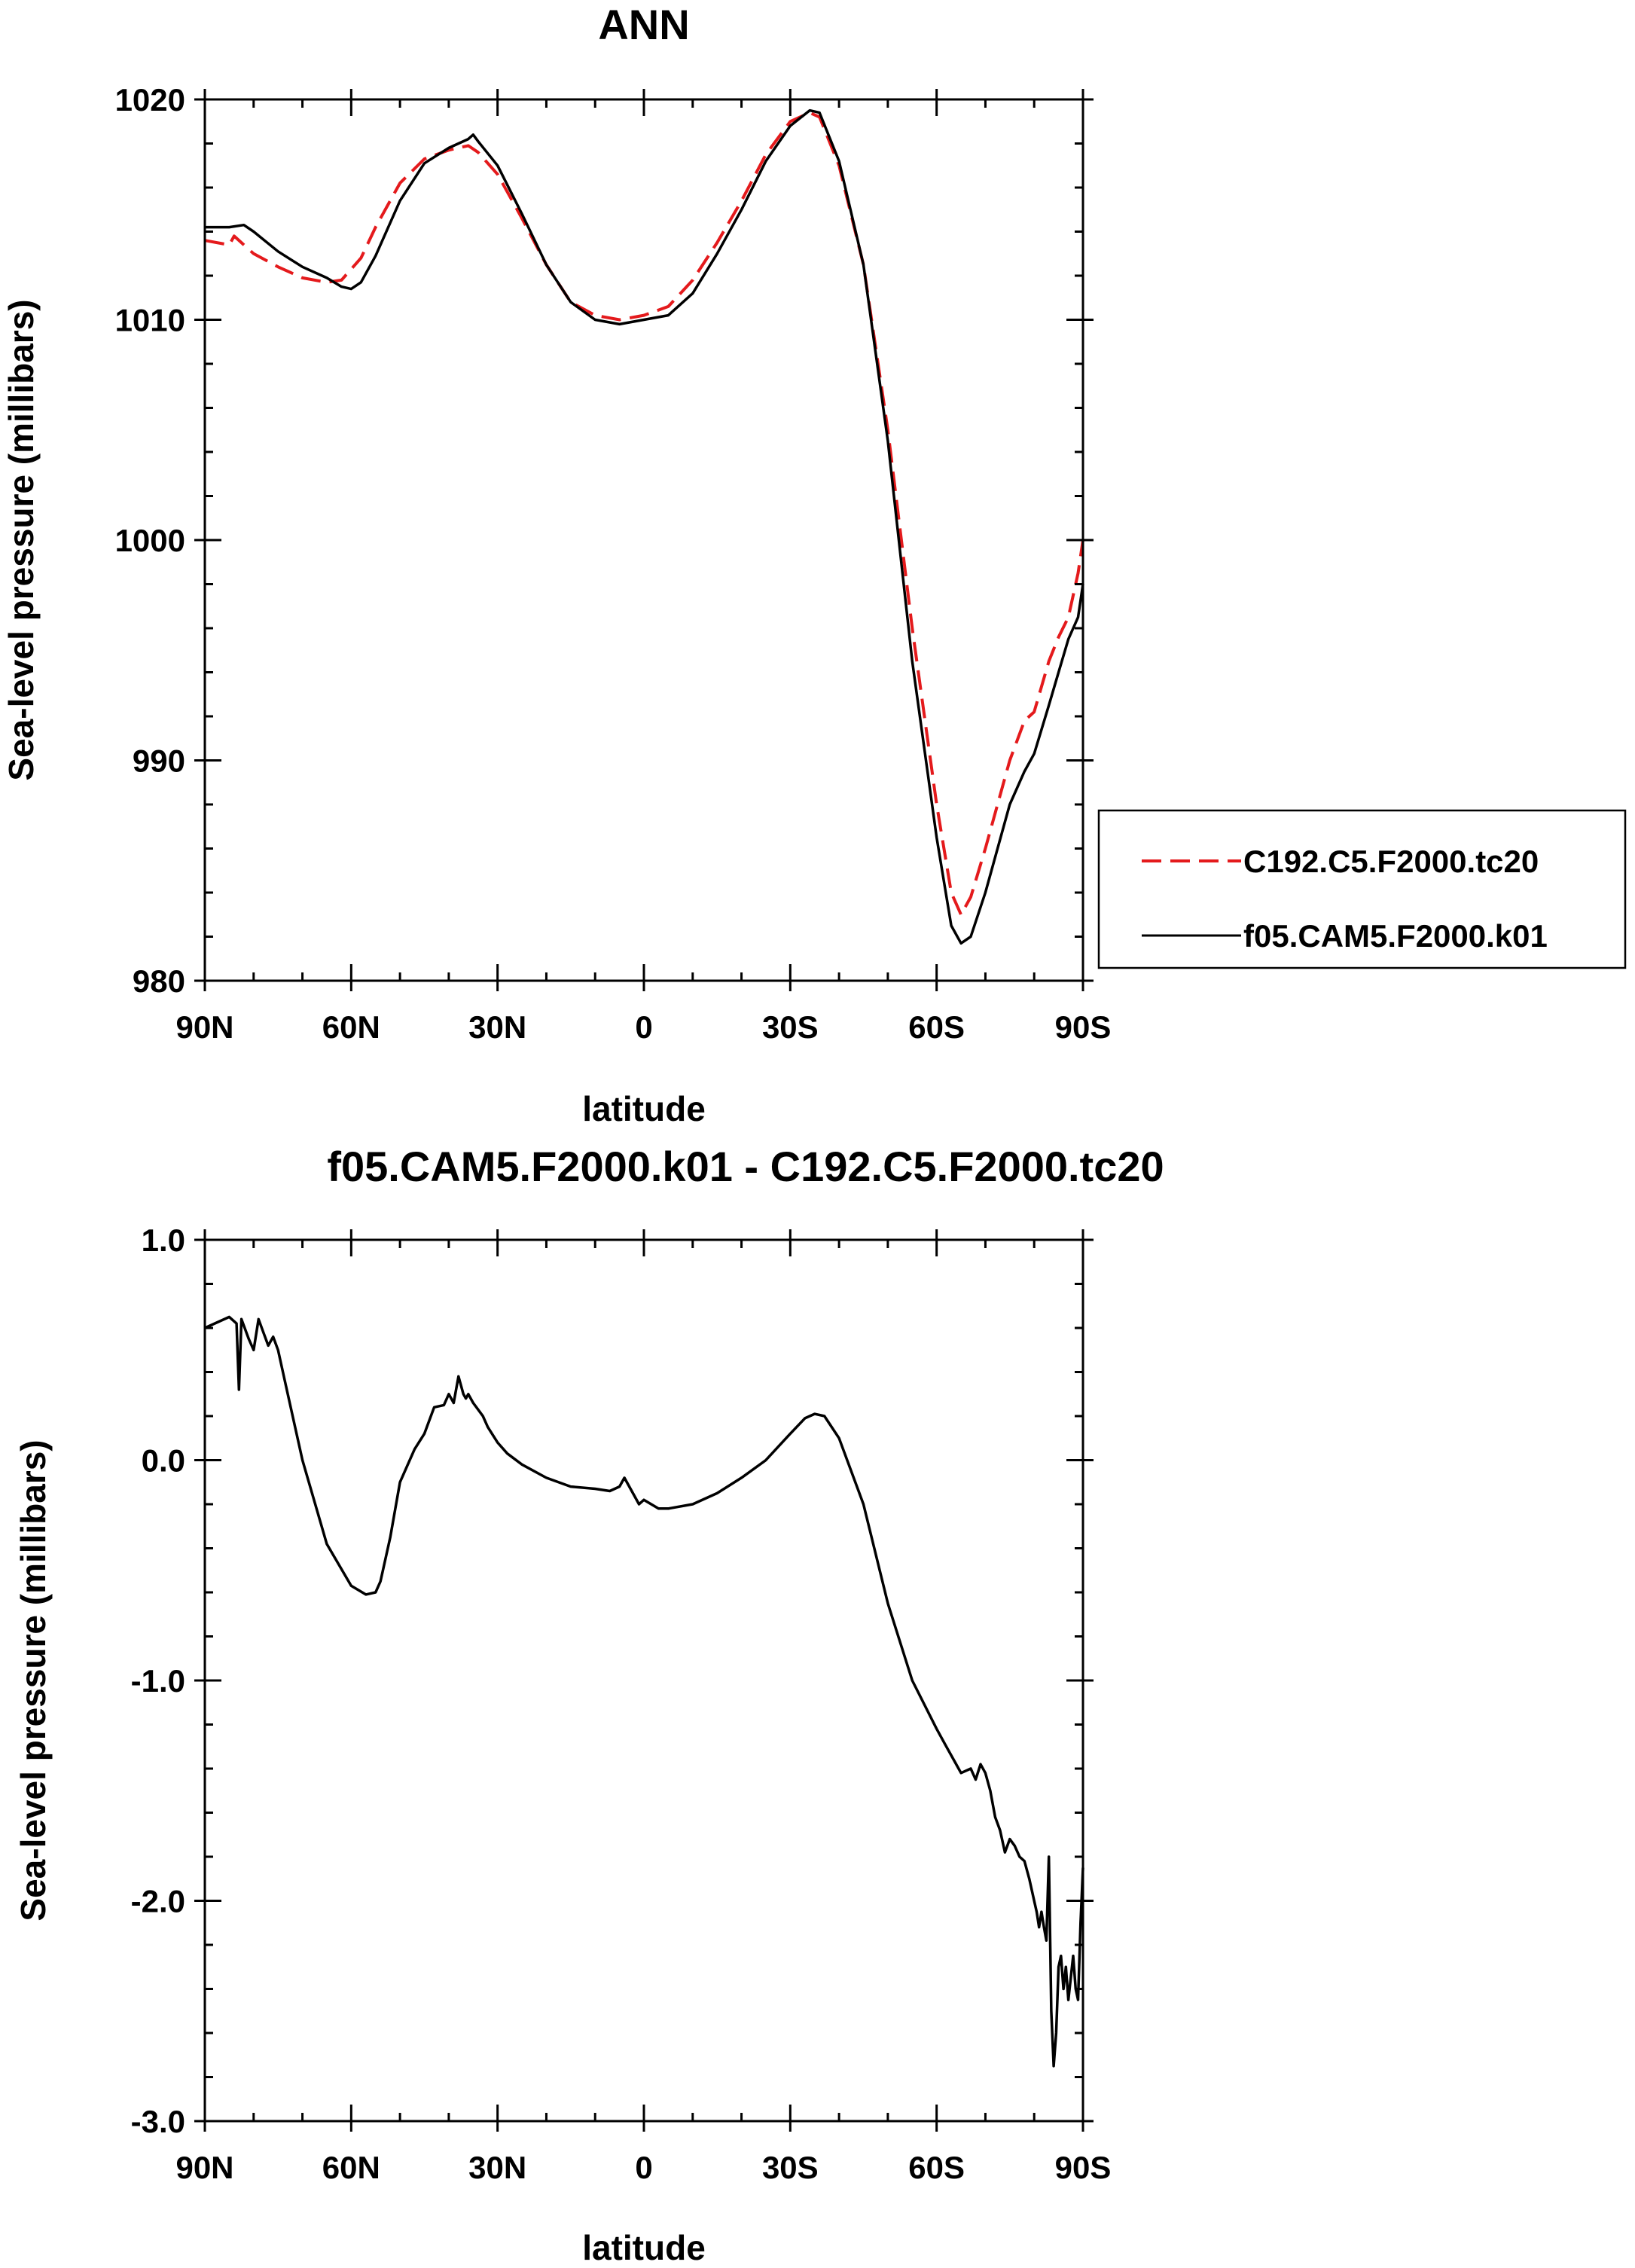 Image resolution: width=1635 pixels, height=2268 pixels. What do you see at coordinates (164, 1240) in the screenshot?
I see `y-tick-label: 1.0` at bounding box center [164, 1240].